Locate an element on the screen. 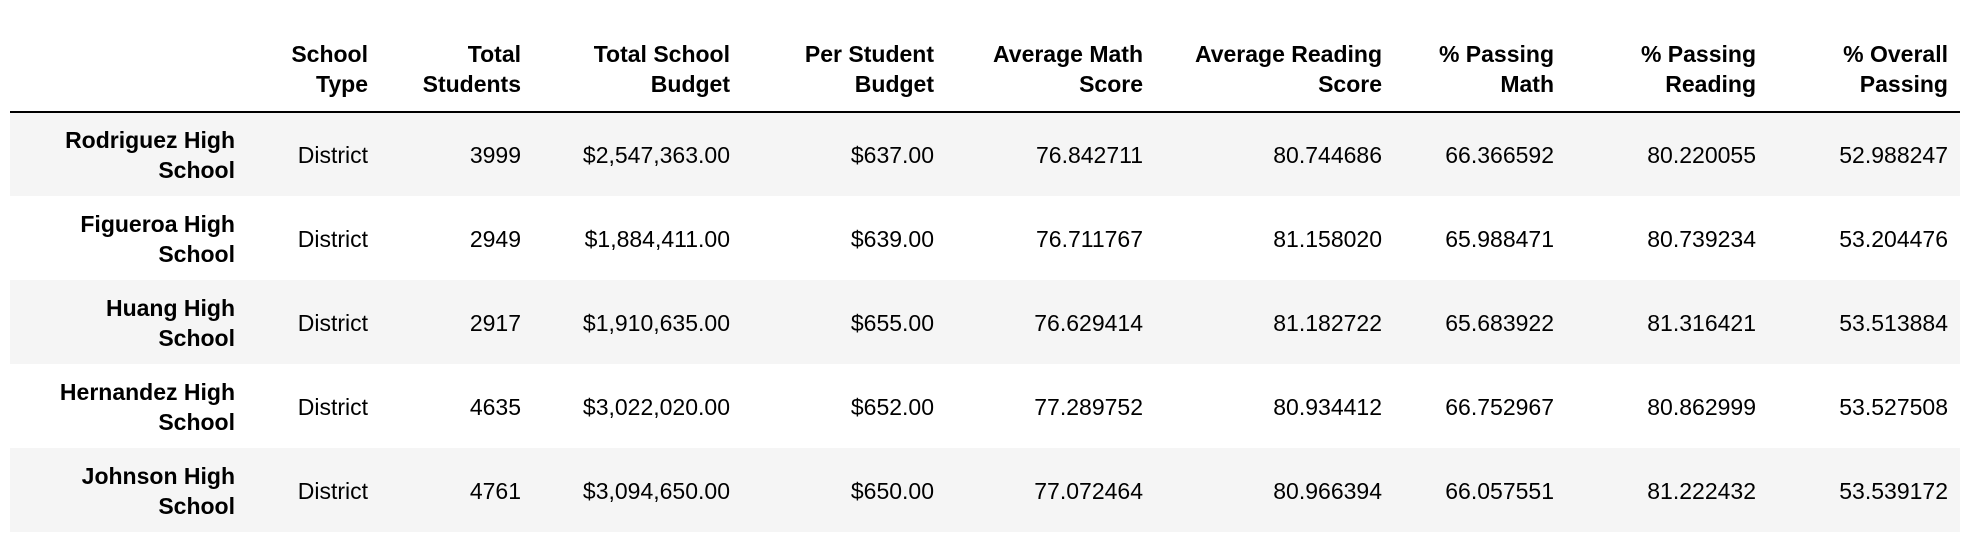 The width and height of the screenshot is (1968, 556). table-cell: $652.00 is located at coordinates (892, 406).